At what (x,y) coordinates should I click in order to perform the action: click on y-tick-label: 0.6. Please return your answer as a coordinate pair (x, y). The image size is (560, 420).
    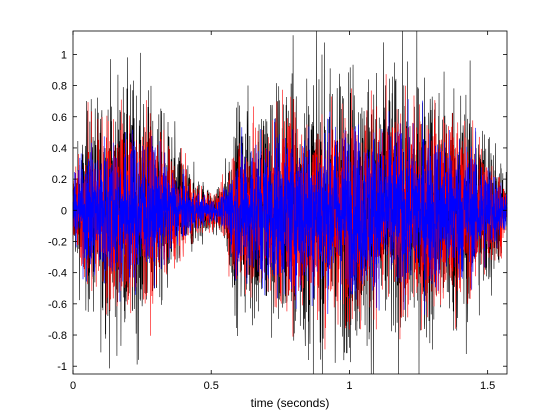
    Looking at the image, I should click on (59, 118).